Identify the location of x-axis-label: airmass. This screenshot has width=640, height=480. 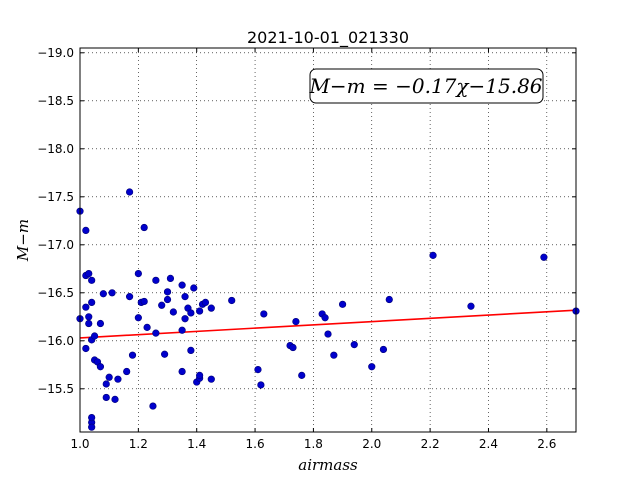
(328, 465).